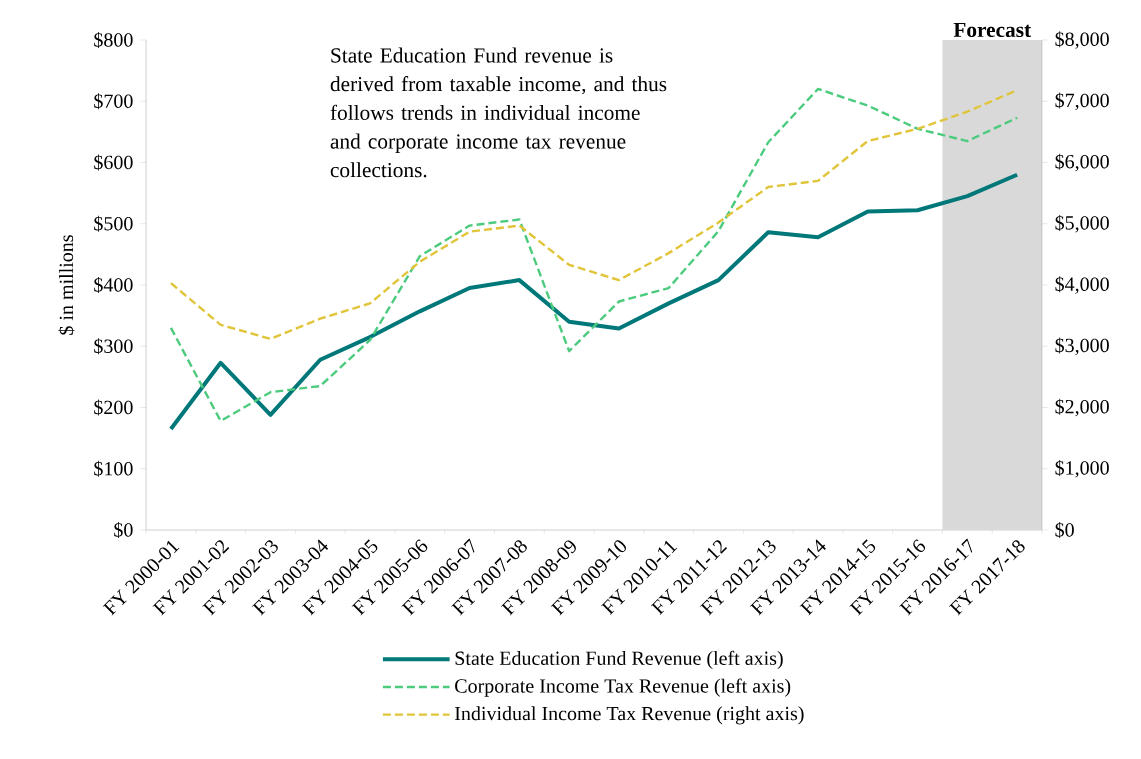 The height and width of the screenshot is (759, 1141). What do you see at coordinates (1064, 530) in the screenshot?
I see `y2-tick-label: $0` at bounding box center [1064, 530].